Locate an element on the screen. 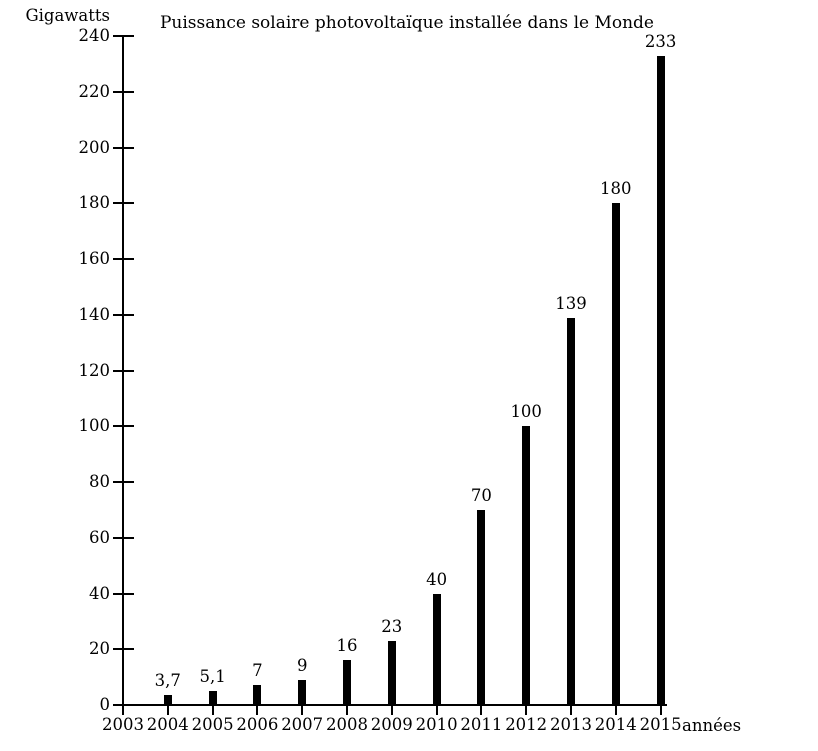 Image resolution: width=818 pixels, height=751 pixels. x-tick-label: 2008 is located at coordinates (347, 724).